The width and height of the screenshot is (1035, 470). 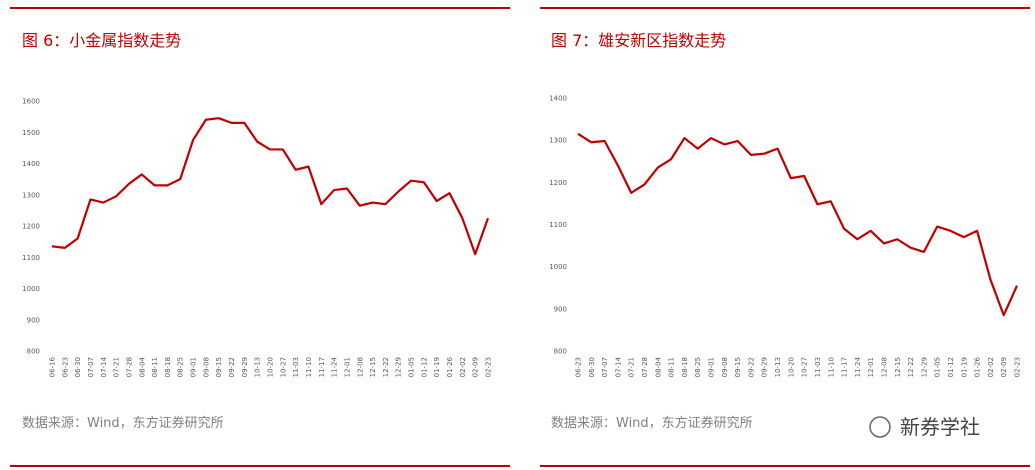 What do you see at coordinates (940, 427) in the screenshot?
I see `watermark: 新券学社` at bounding box center [940, 427].